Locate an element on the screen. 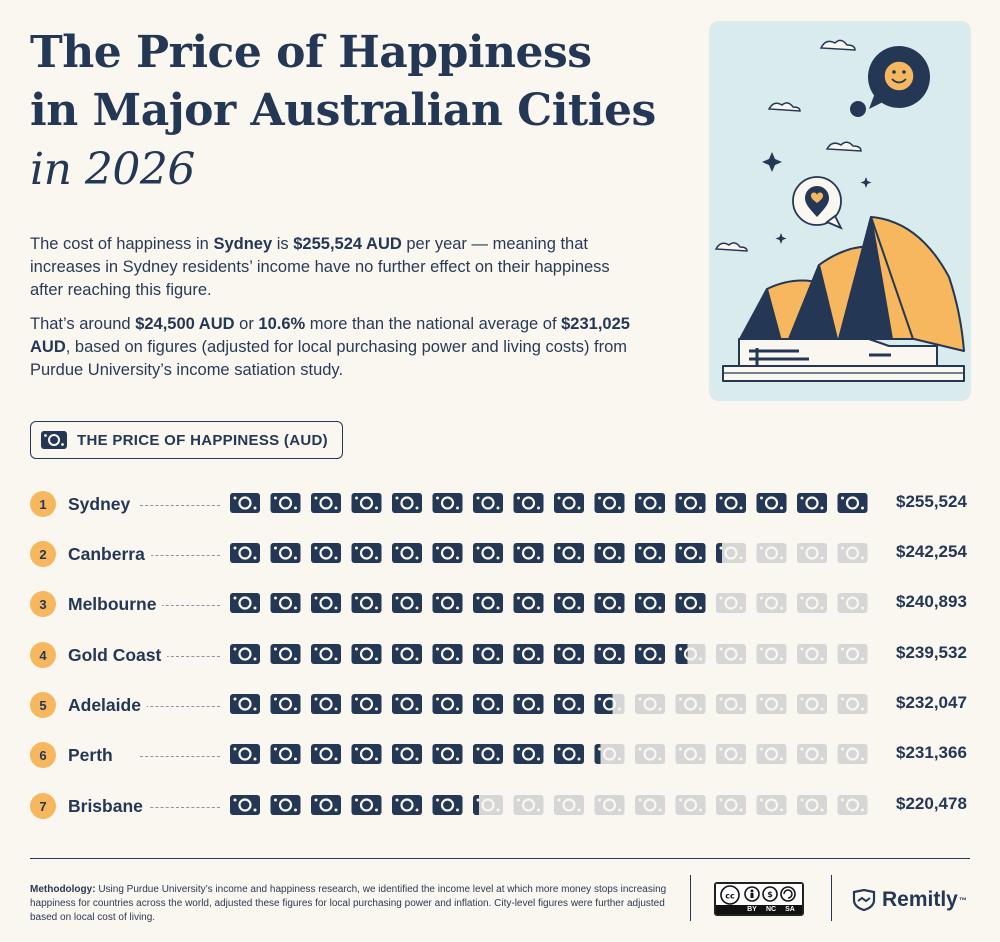  title-line-2: in Major Australian Cities is located at coordinates (343, 110).